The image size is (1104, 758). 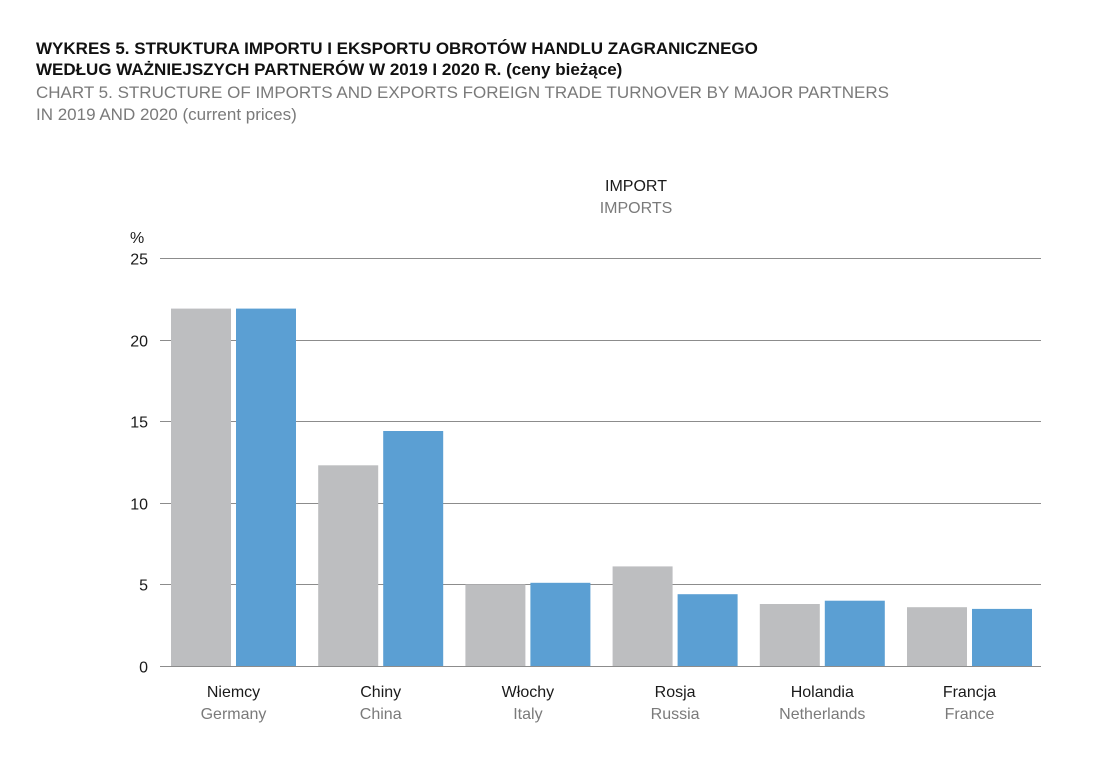 I want to click on chart-title: IMPORT, so click(x=636, y=186).